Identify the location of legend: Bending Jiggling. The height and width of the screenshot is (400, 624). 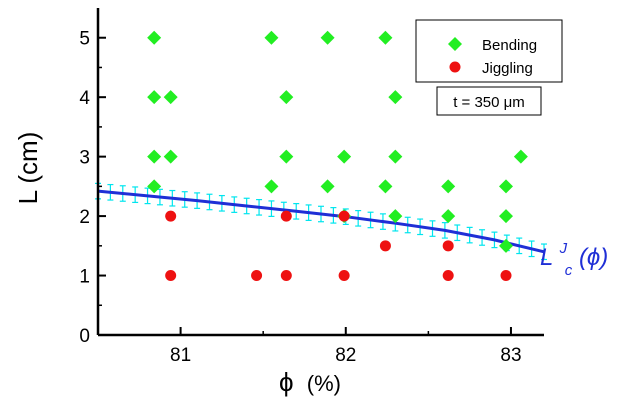
(489, 51).